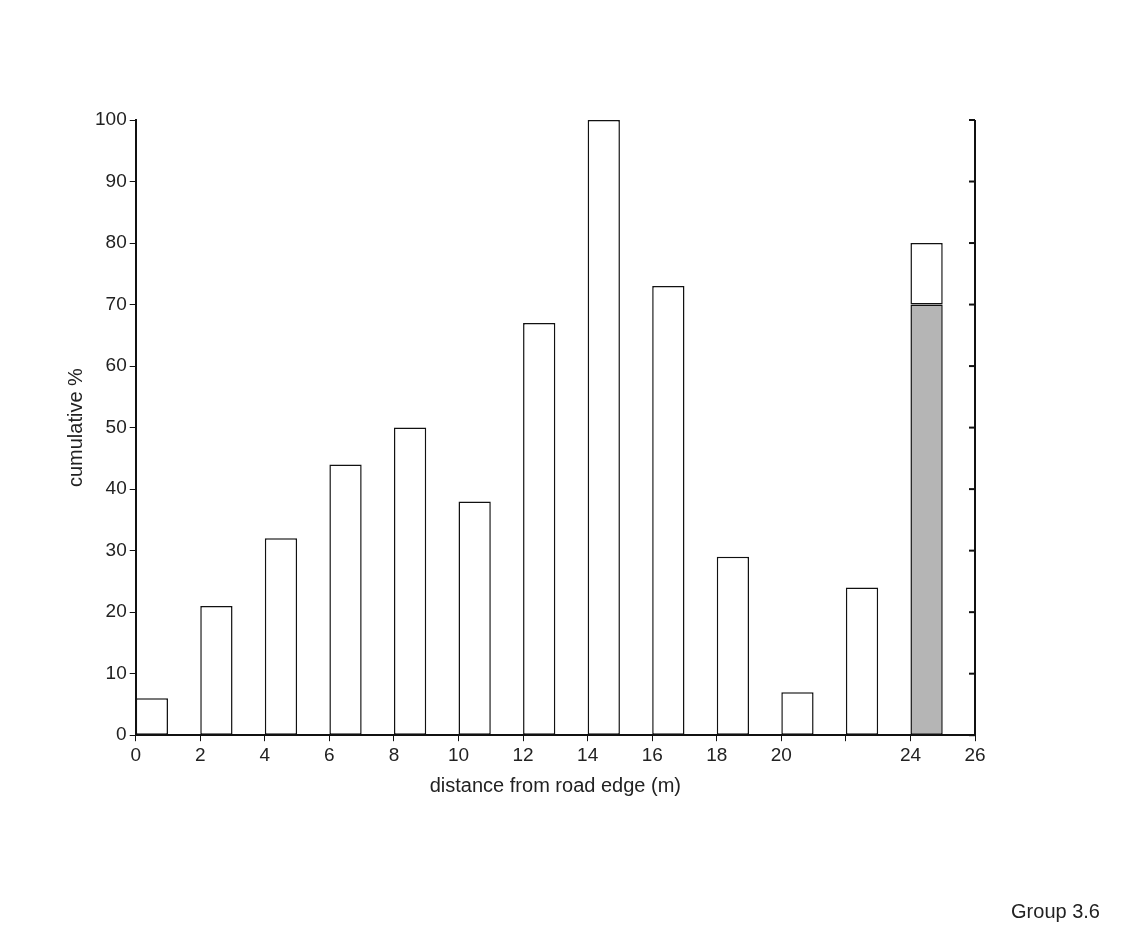 The height and width of the screenshot is (937, 1140). What do you see at coordinates (652, 754) in the screenshot?
I see `x-tick-label: 16` at bounding box center [652, 754].